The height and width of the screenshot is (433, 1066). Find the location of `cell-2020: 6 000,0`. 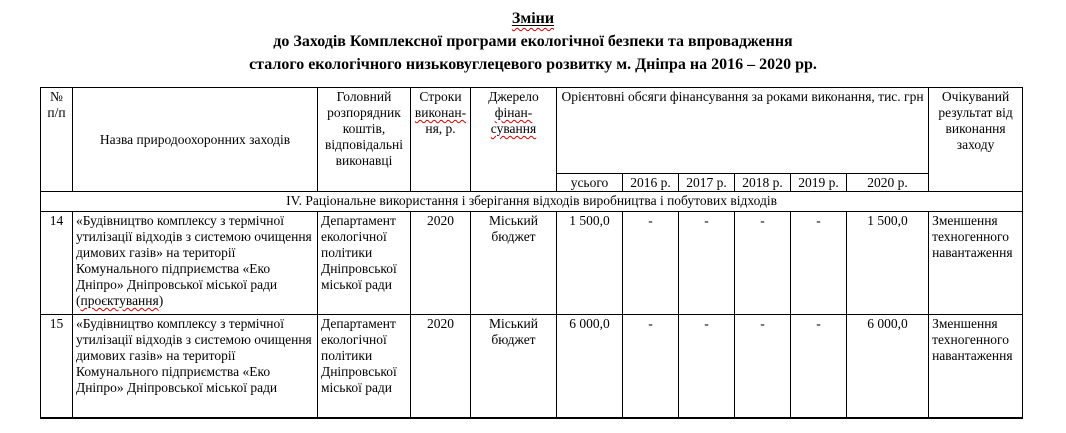

cell-2020: 6 000,0 is located at coordinates (887, 366).